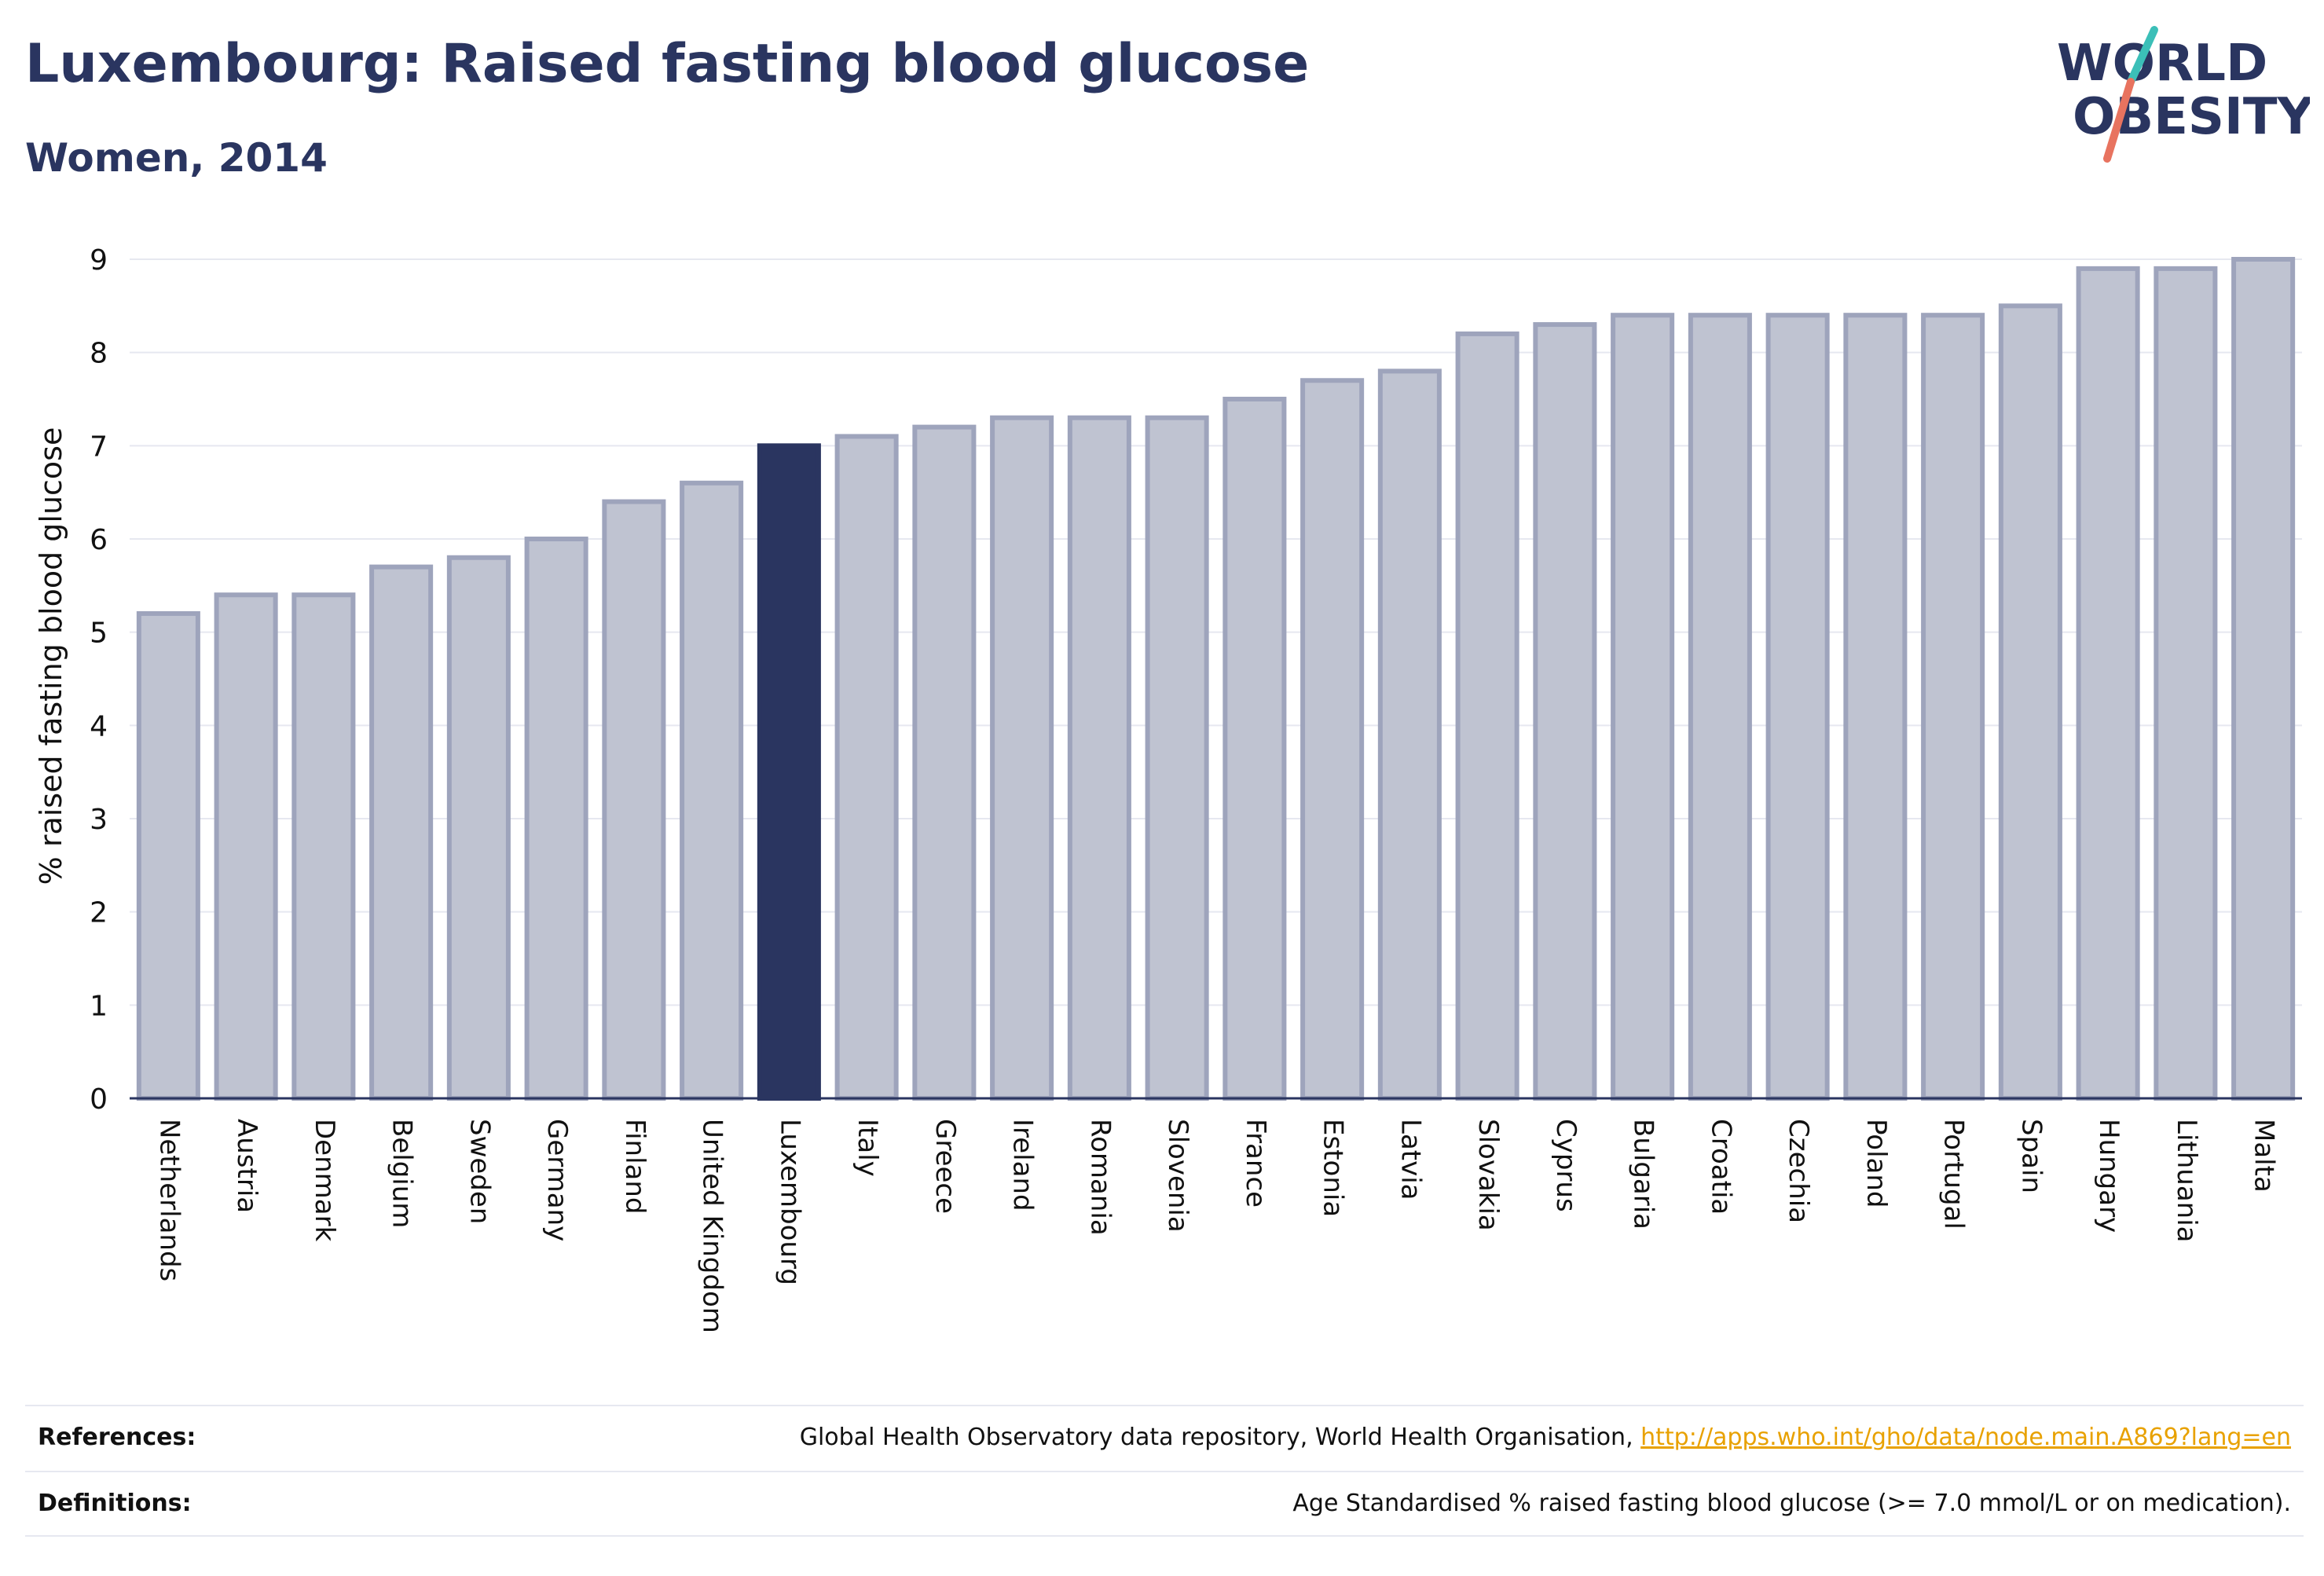 Image resolution: width=2324 pixels, height=1576 pixels. I want to click on x-tick-label: Malta, so click(2264, 1156).